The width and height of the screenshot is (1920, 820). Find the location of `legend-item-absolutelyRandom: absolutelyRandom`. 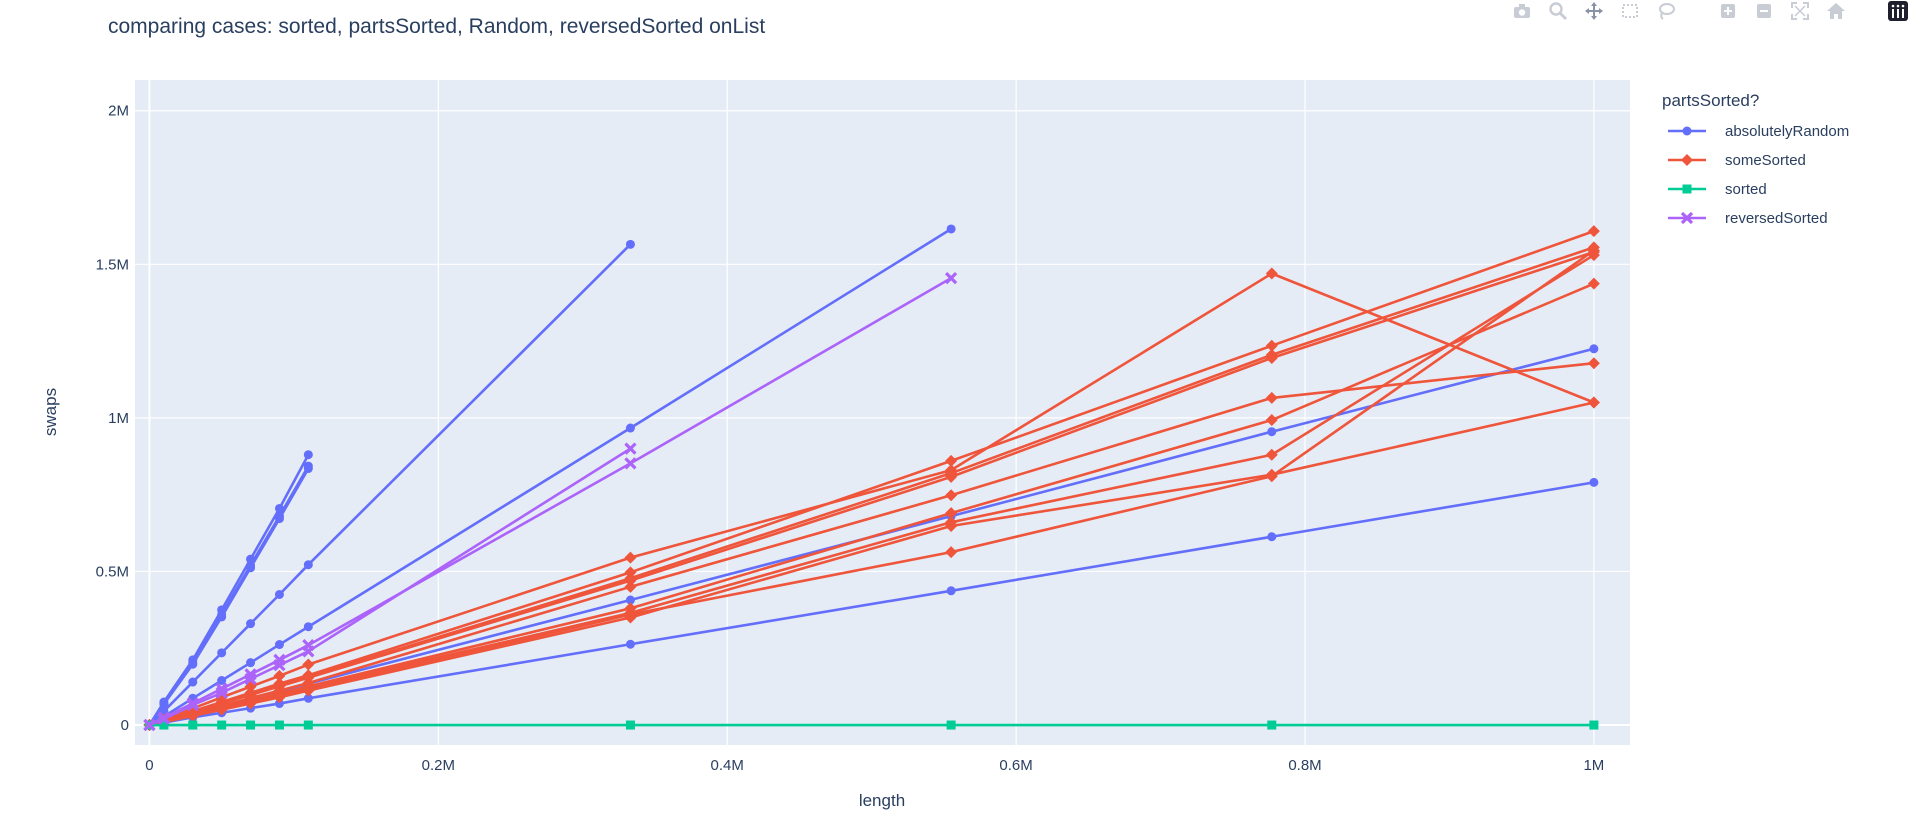

legend-item-absolutelyRandom: absolutelyRandom is located at coordinates (1758, 131).